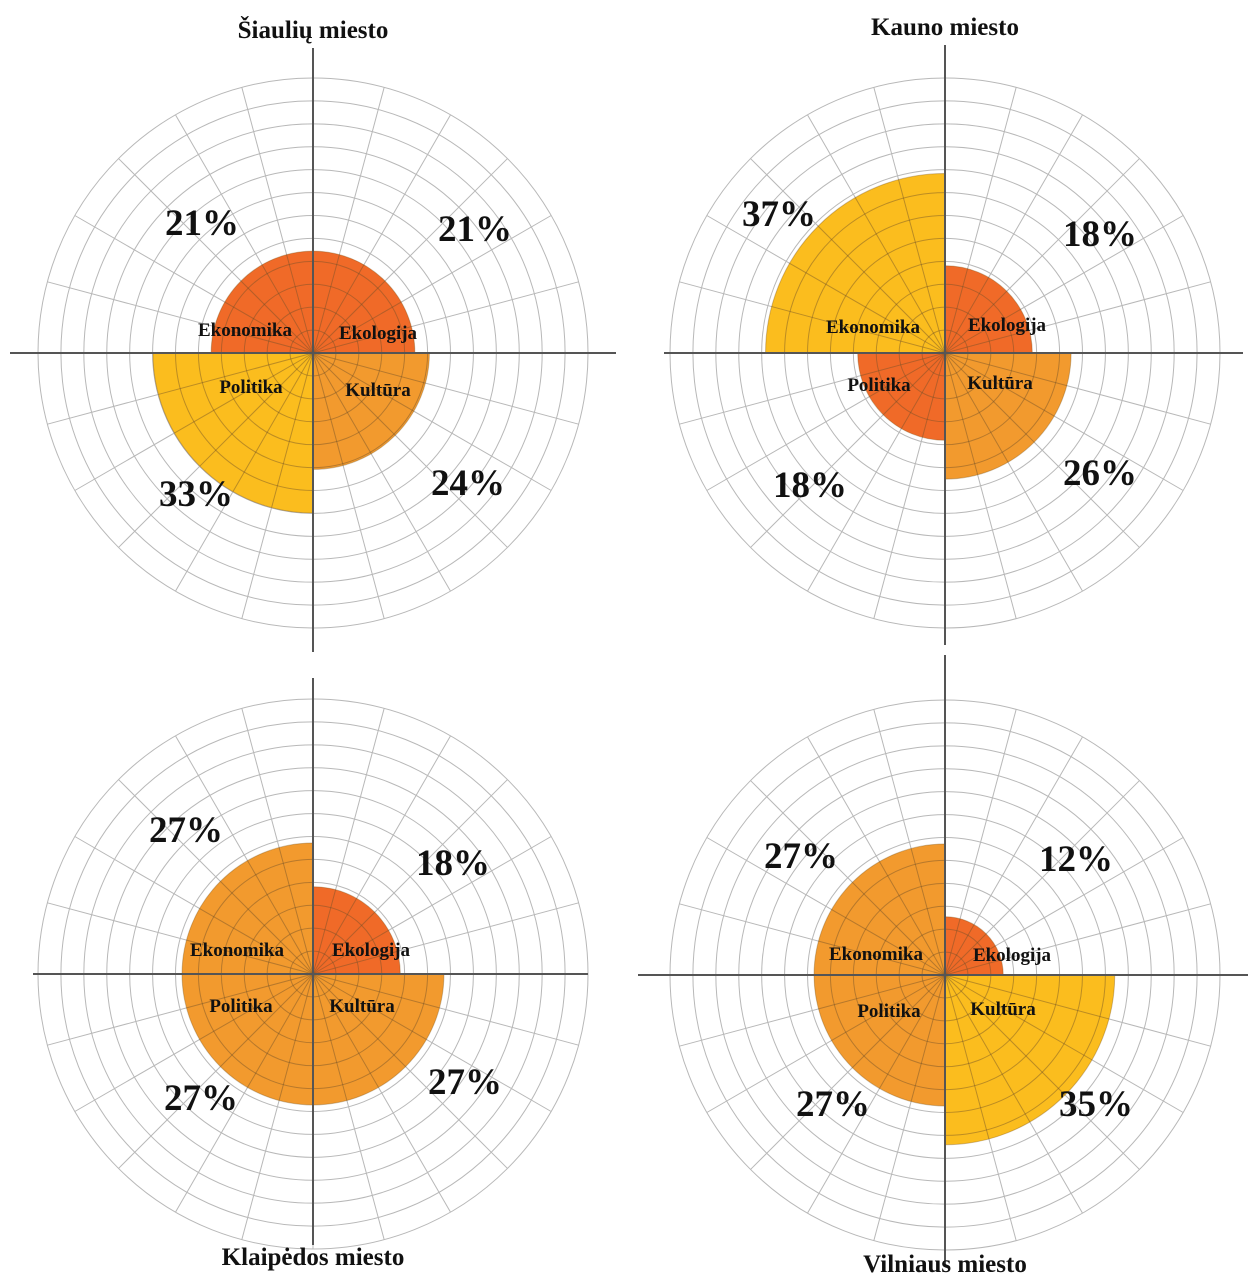 This screenshot has width=1251, height=1277. Describe the element at coordinates (945, 27) in the screenshot. I see `chart-title: Kauno miesto` at that location.